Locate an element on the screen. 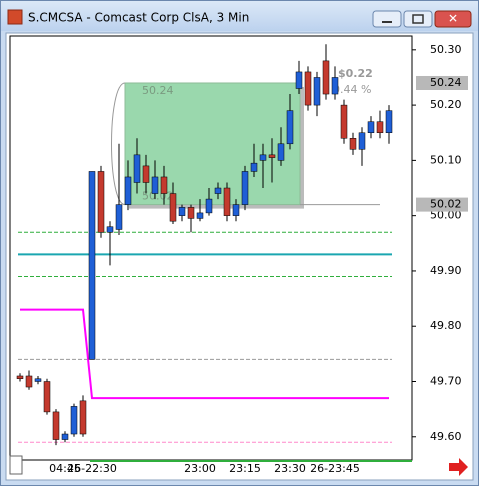  y-tick-label: 49.70 is located at coordinates (446, 381).